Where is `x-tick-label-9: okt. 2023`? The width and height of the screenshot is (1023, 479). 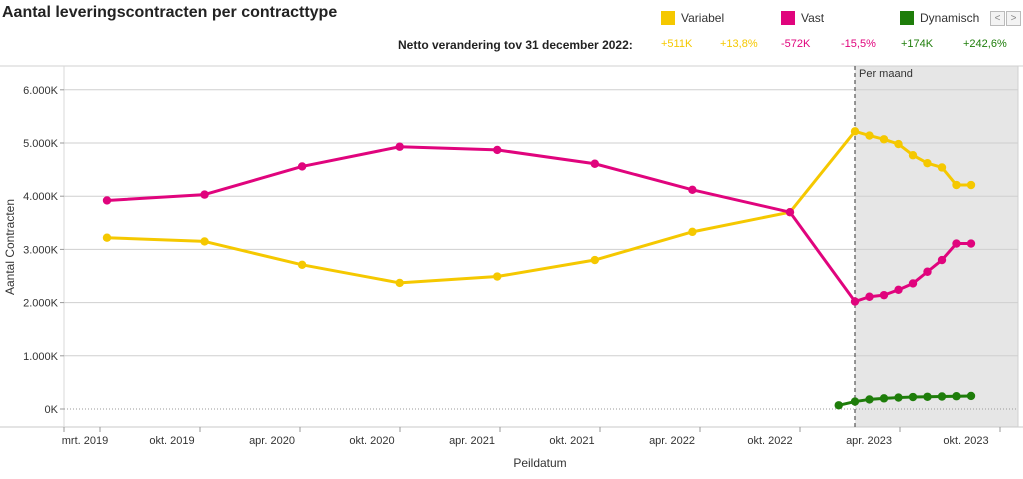
x-tick-label-9: okt. 2023 is located at coordinates (965, 441).